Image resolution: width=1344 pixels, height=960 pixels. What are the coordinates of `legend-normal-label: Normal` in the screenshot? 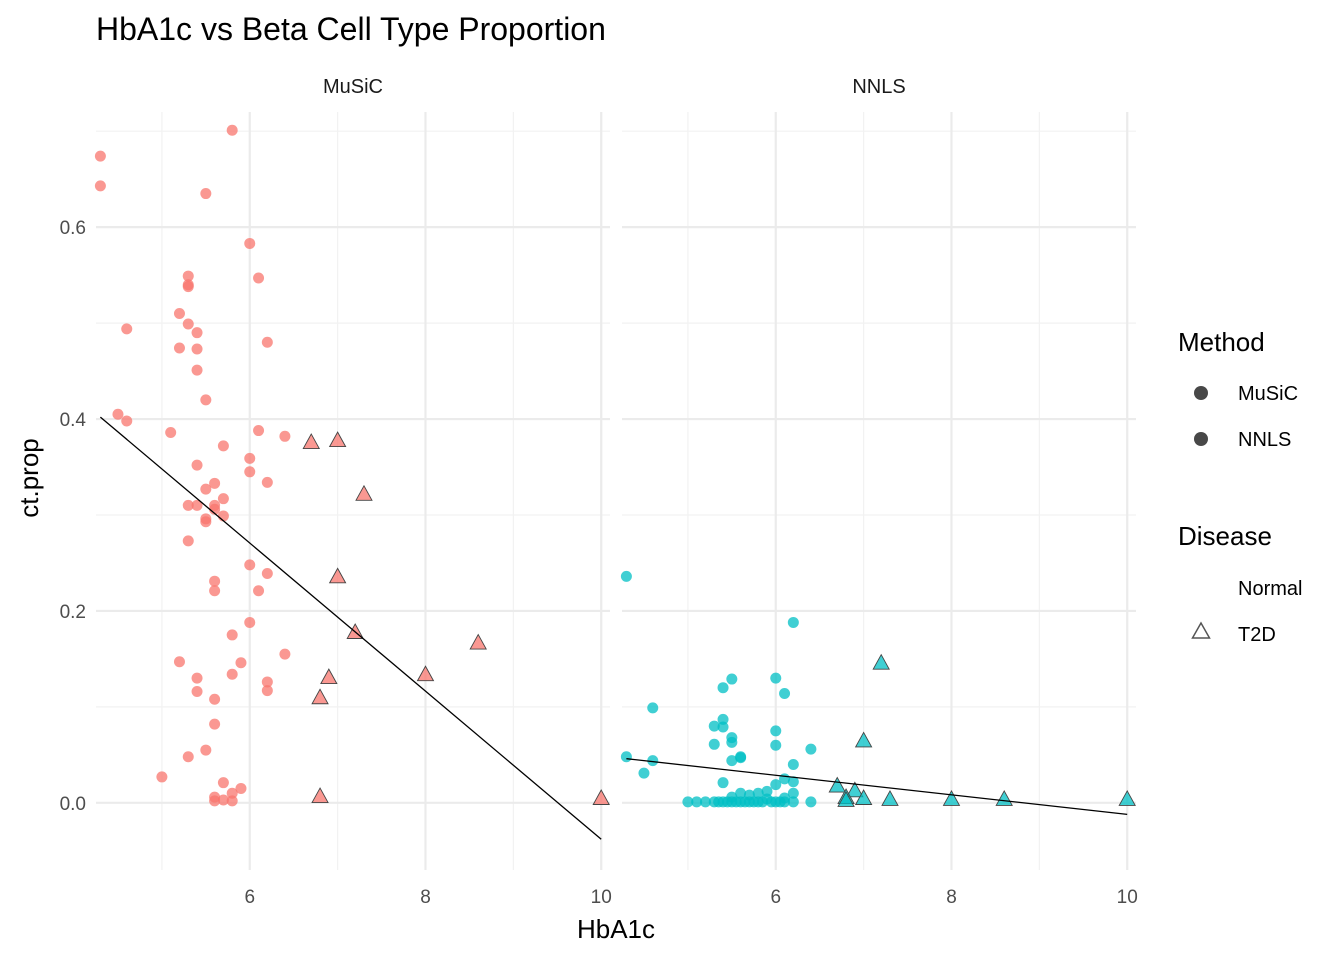 It's located at (1270, 589).